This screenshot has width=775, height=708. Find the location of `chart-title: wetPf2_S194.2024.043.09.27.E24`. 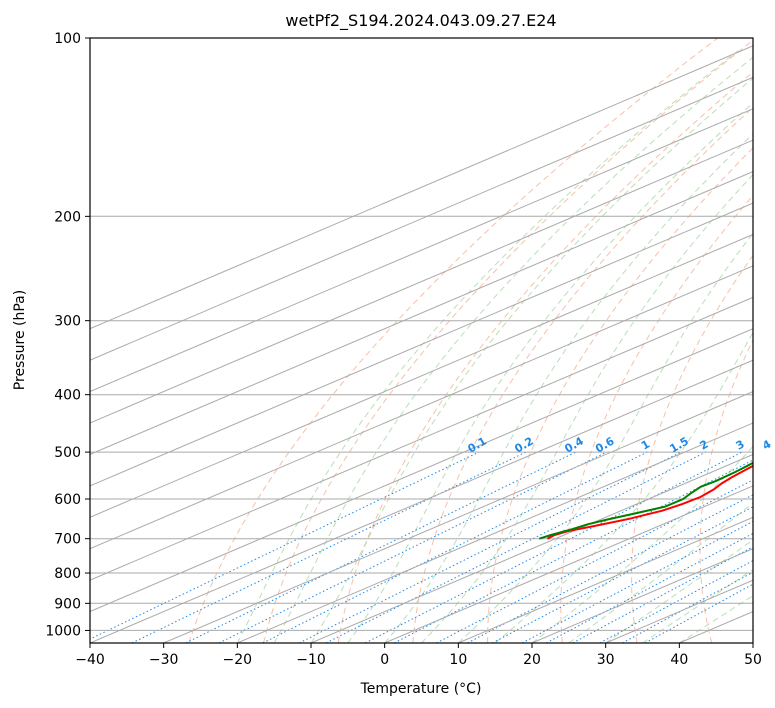

chart-title: wetPf2_S194.2024.043.09.27.E24 is located at coordinates (420, 21).